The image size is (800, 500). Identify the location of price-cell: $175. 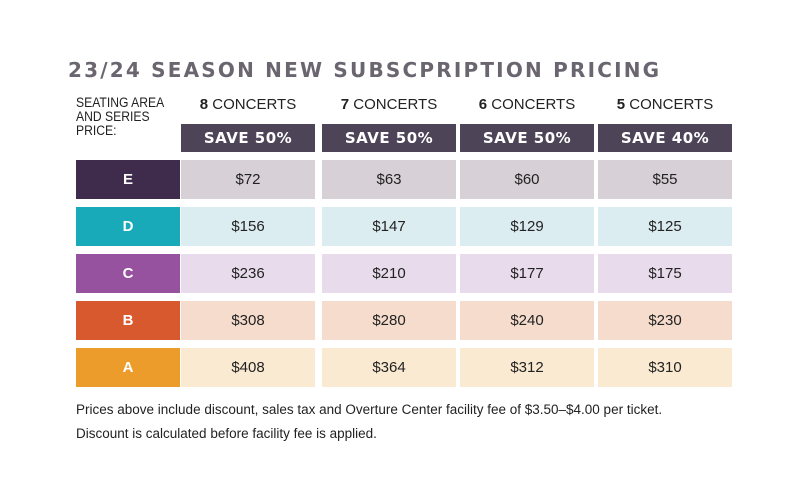
(665, 273).